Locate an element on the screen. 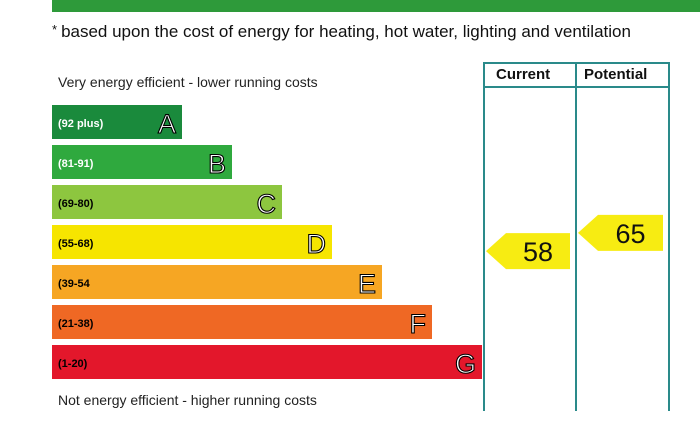  band-bar-a is located at coordinates (117, 122).